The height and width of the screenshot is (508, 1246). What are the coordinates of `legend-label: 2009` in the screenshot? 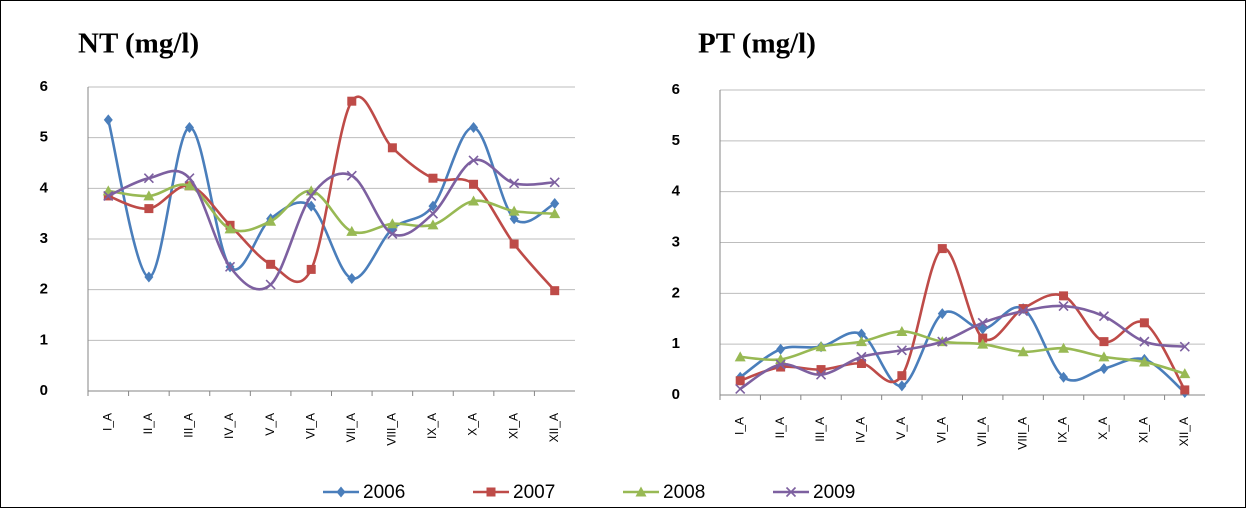 It's located at (834, 492).